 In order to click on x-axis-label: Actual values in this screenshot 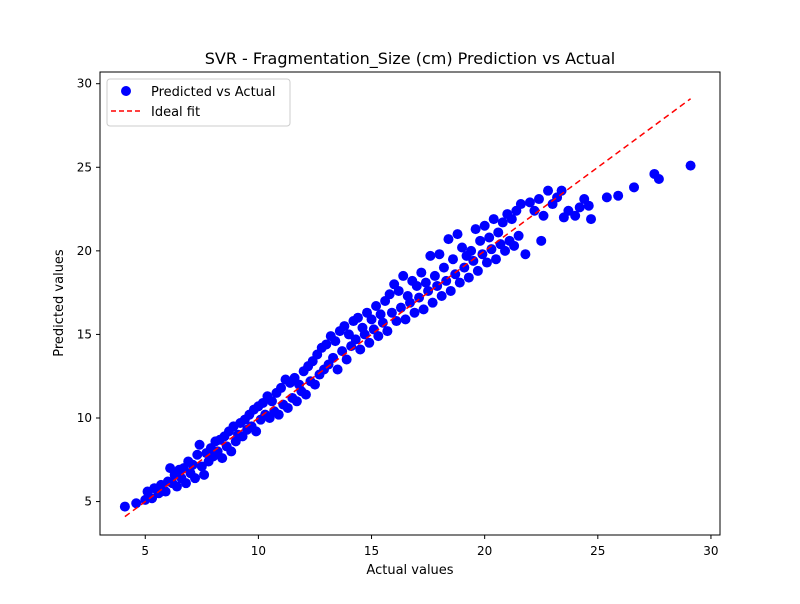, I will do `click(409, 570)`.